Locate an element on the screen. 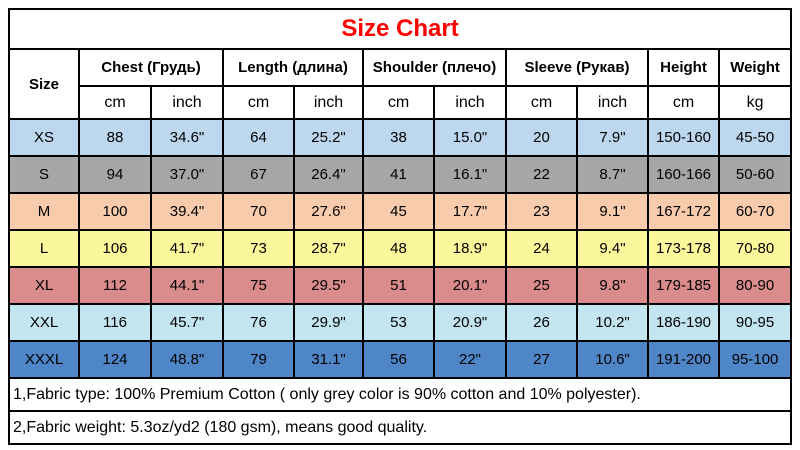  table-cell: 45.7" is located at coordinates (187, 322).